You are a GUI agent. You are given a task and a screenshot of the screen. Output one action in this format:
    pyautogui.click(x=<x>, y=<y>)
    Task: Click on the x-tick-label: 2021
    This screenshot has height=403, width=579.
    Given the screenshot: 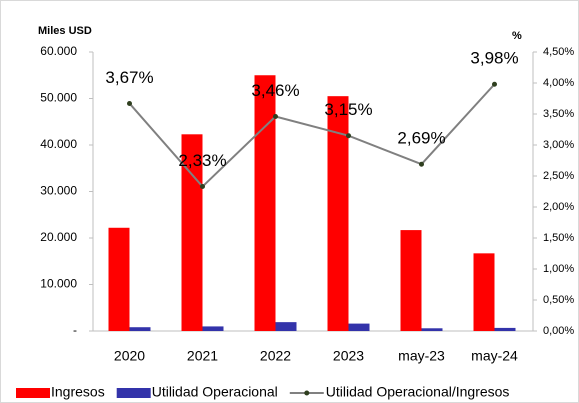 What is the action you would take?
    pyautogui.click(x=202, y=356)
    